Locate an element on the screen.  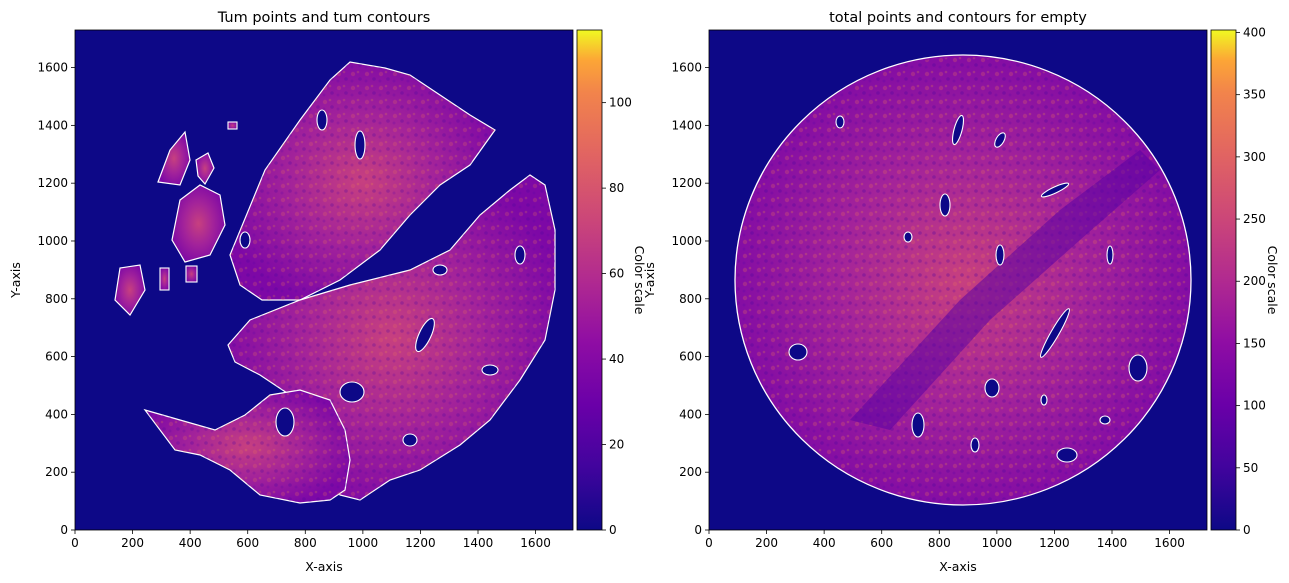
left-x-axis-label: X-axis is located at coordinates (324, 566).